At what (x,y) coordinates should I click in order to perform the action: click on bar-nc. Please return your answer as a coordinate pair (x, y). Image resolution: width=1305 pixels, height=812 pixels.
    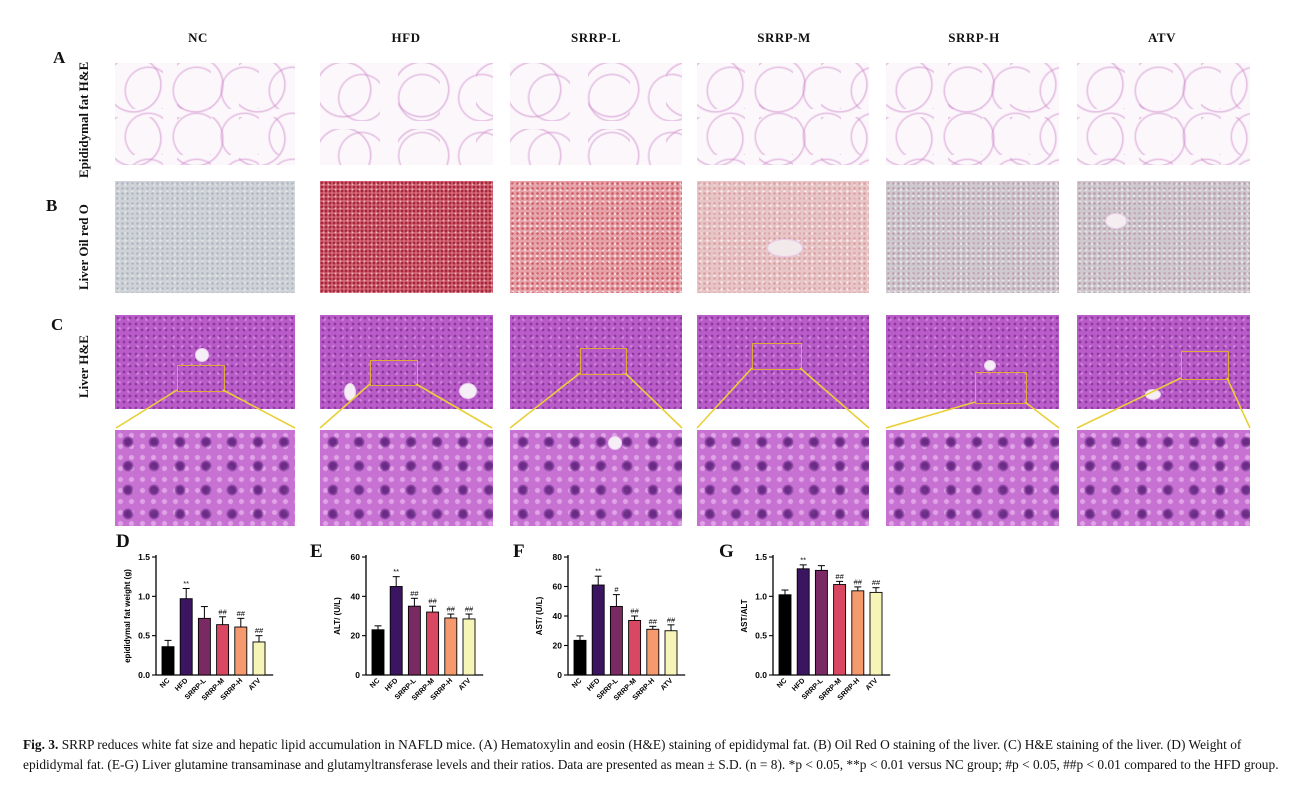
    Looking at the image, I should click on (580, 657).